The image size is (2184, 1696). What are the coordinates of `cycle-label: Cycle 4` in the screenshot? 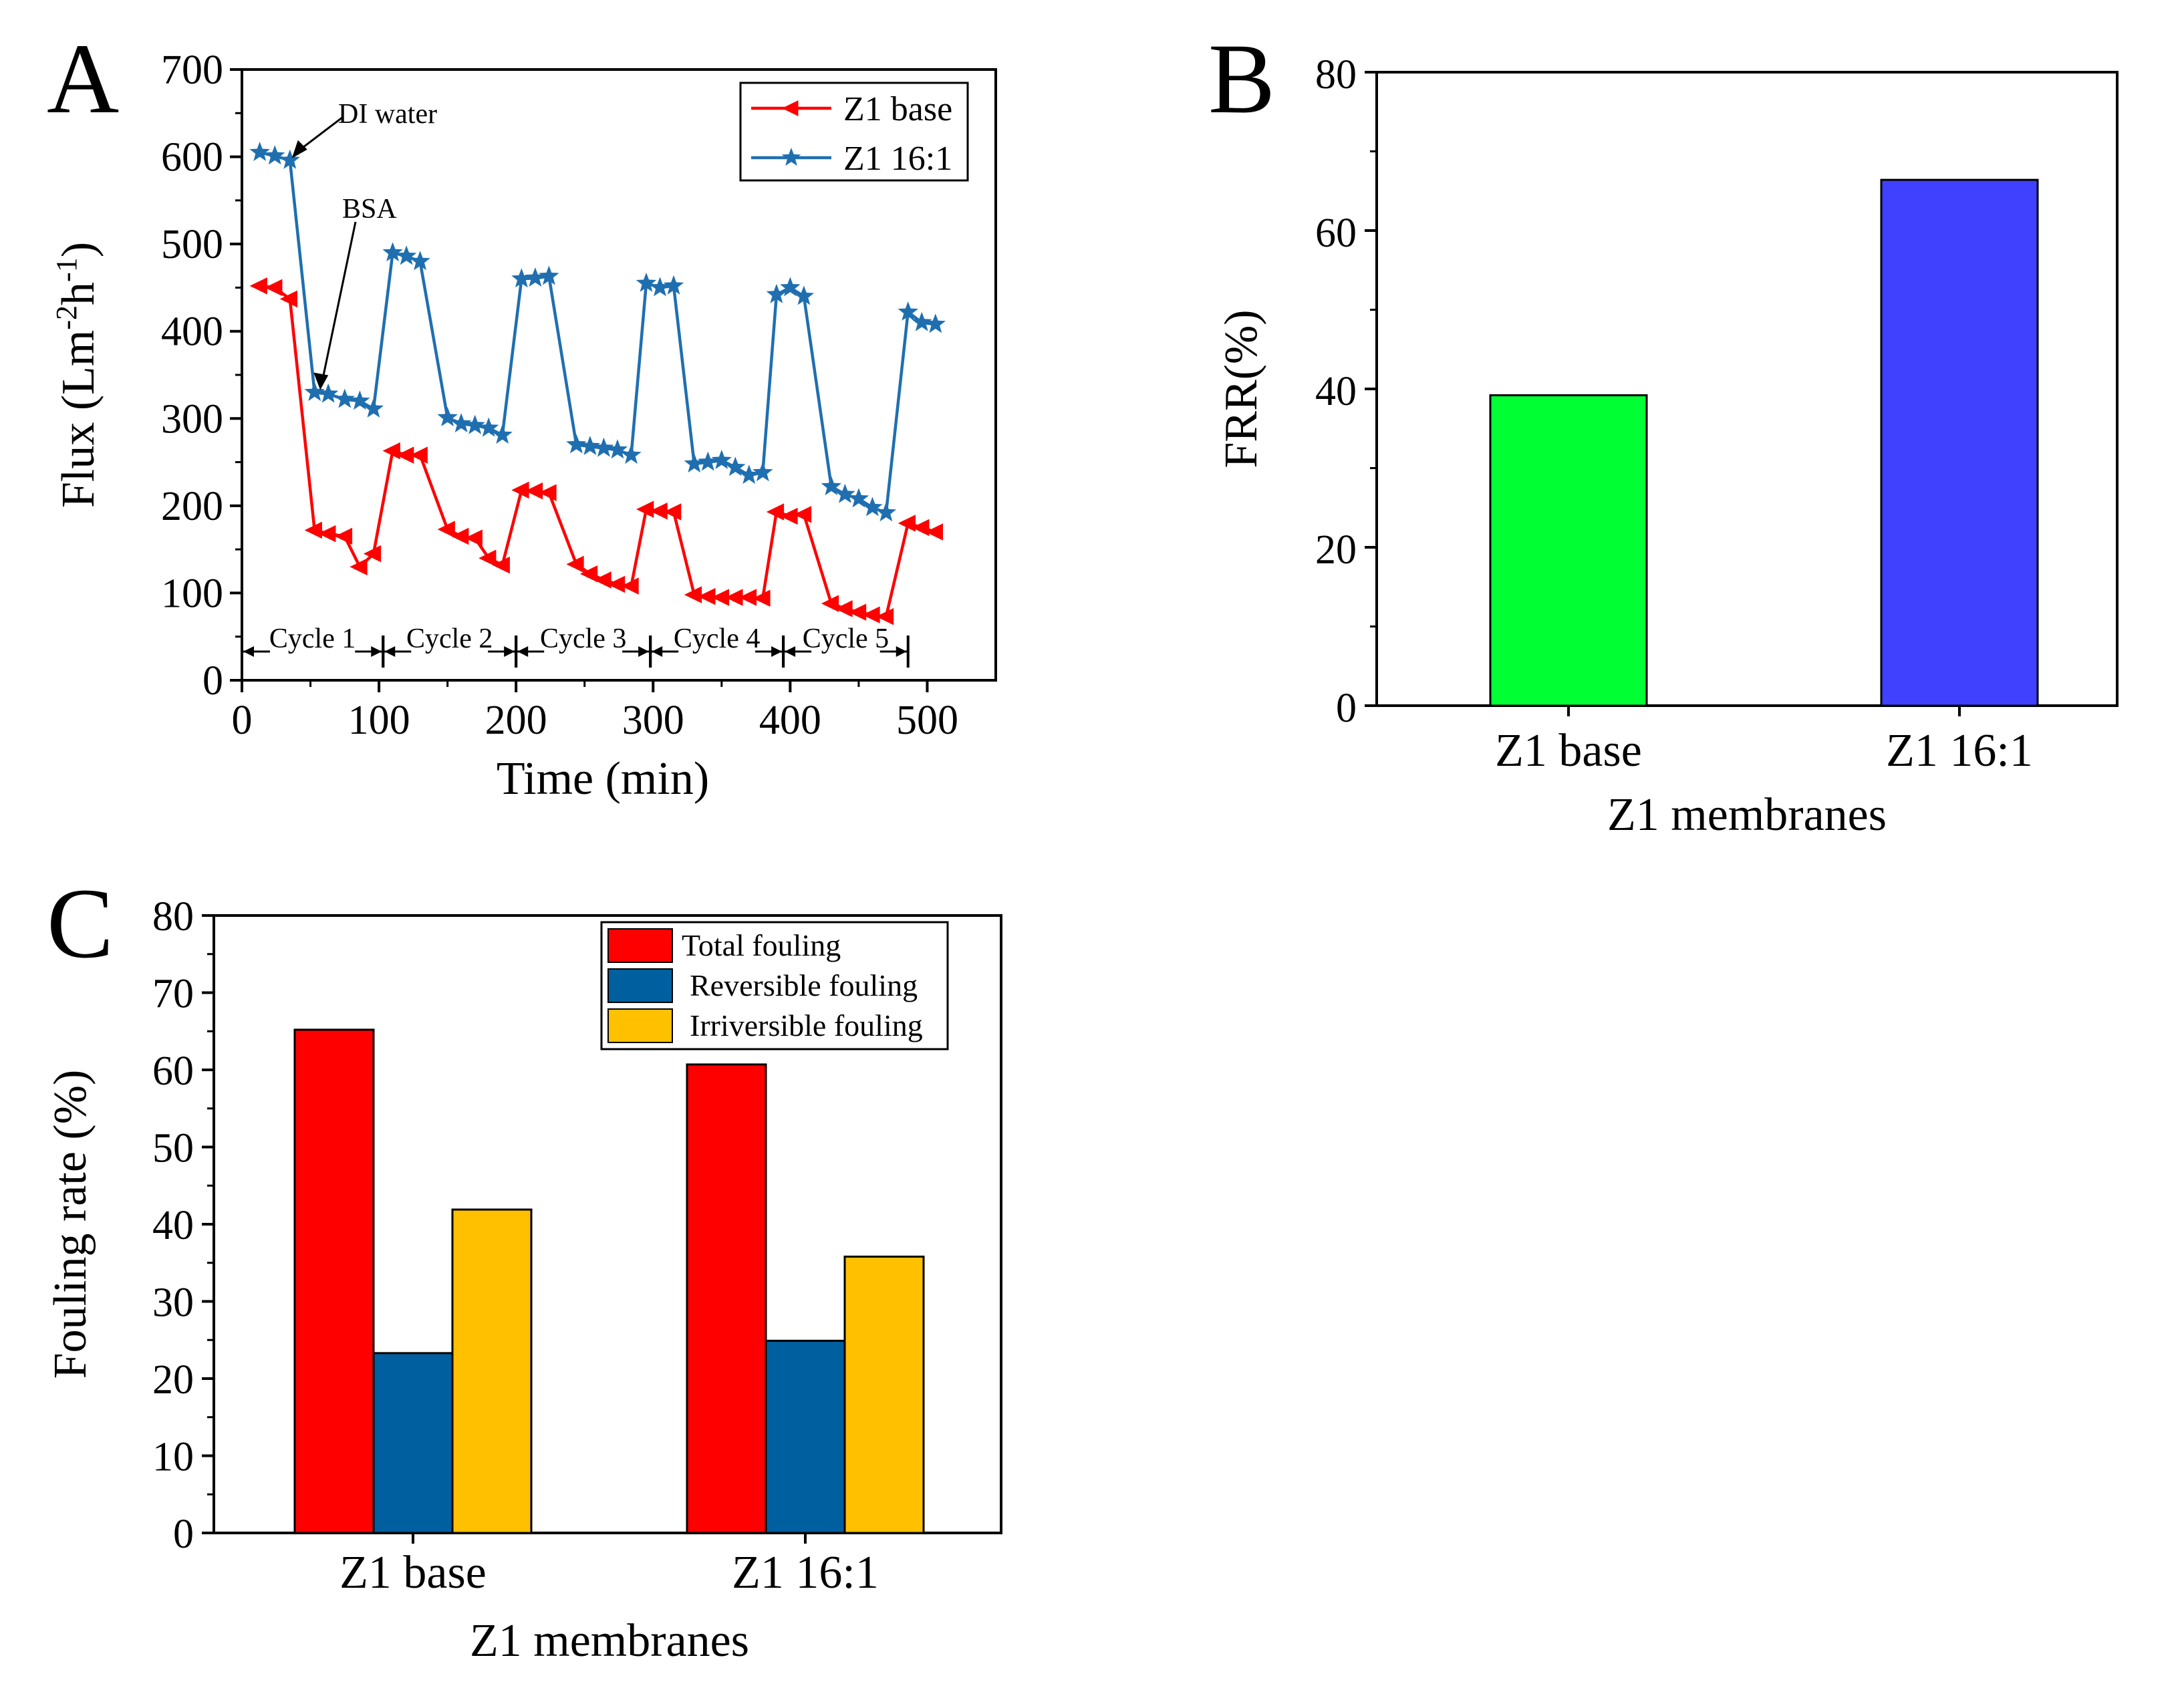 It's located at (717, 638).